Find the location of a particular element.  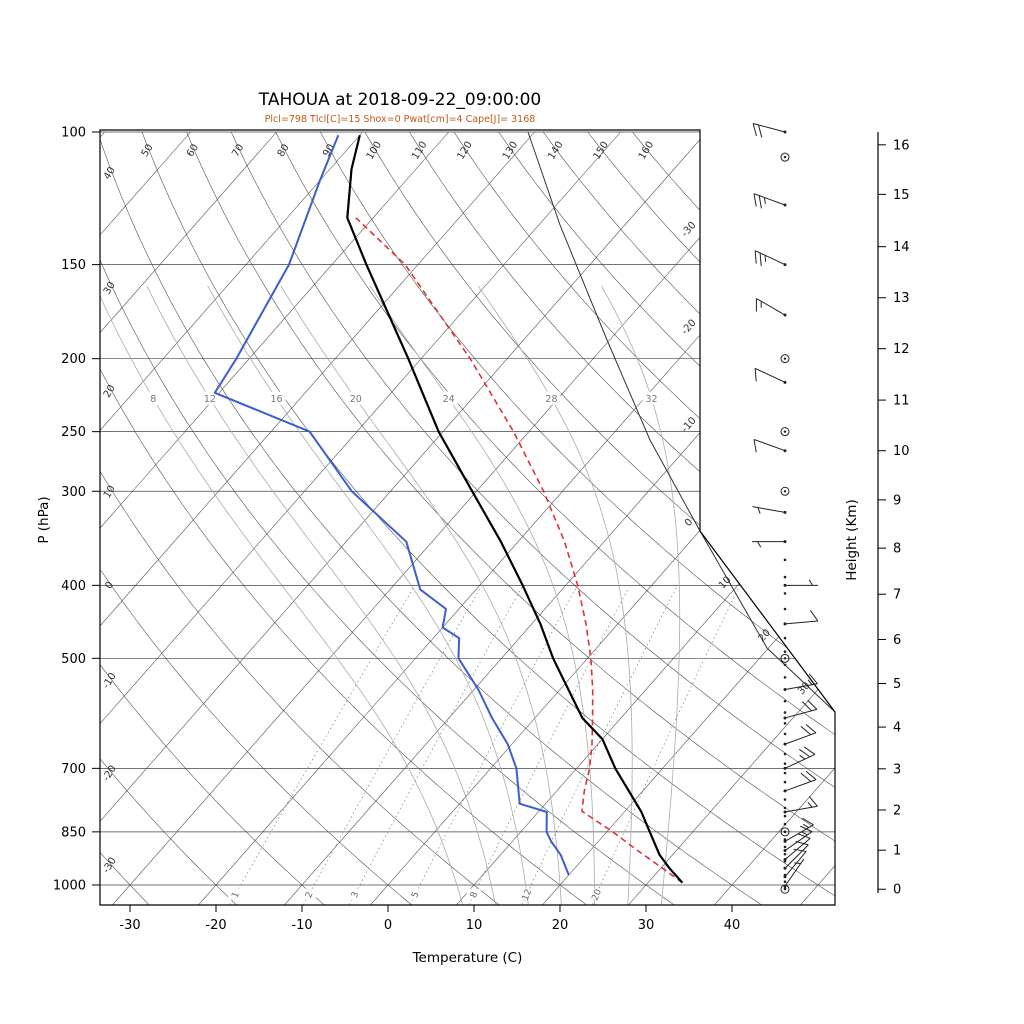

svg-text: 110 is located at coordinates (419, 151).